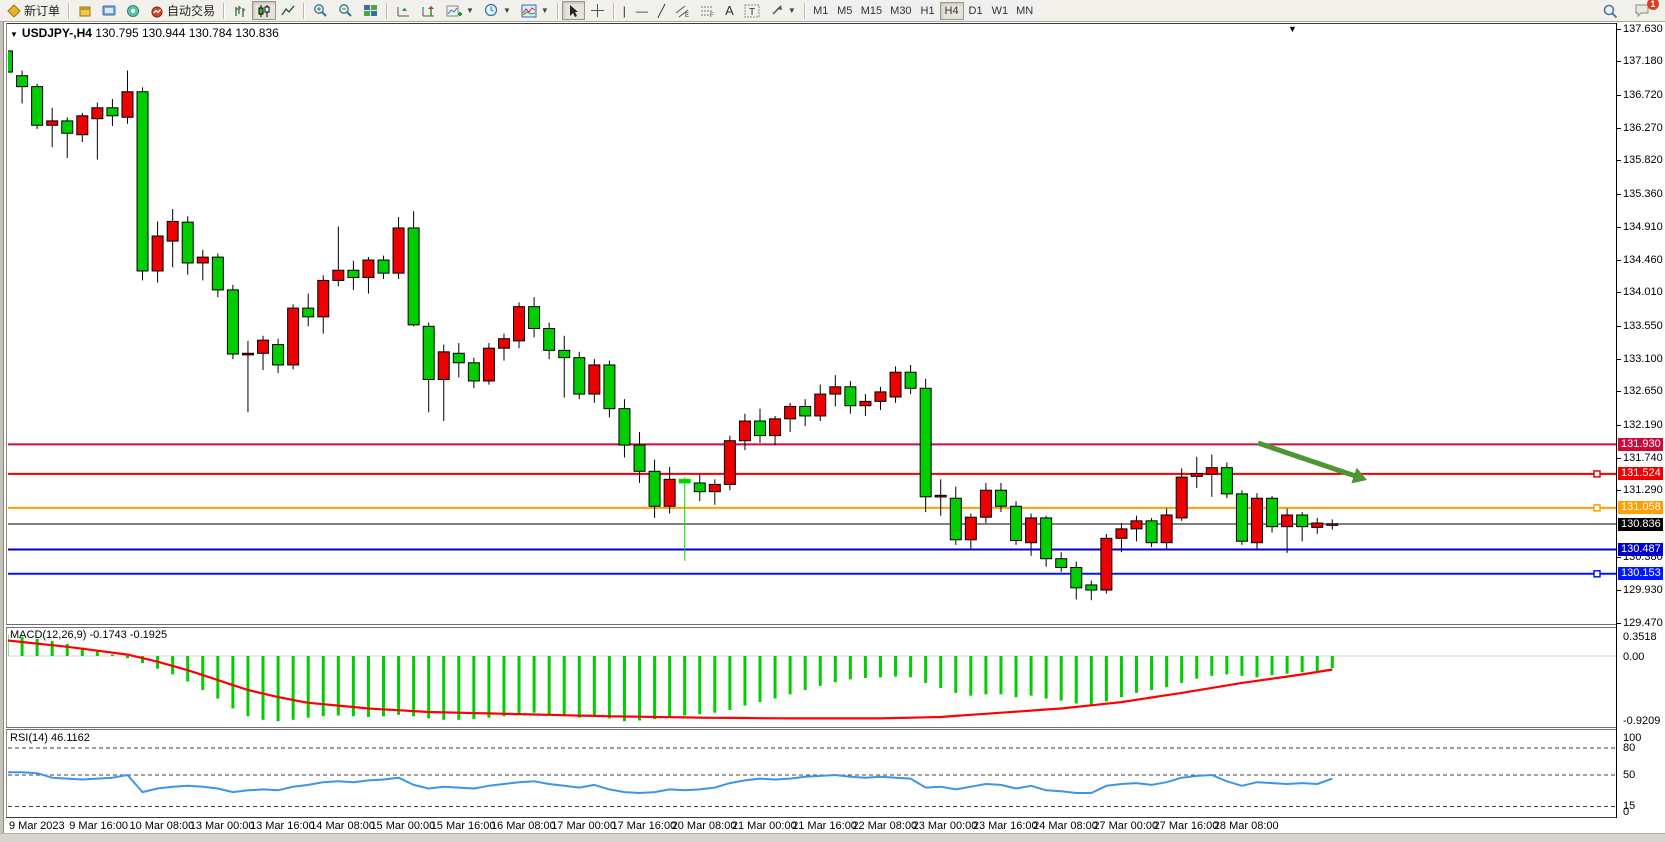 The height and width of the screenshot is (842, 1665). I want to click on macd-panel, so click(812, 677).